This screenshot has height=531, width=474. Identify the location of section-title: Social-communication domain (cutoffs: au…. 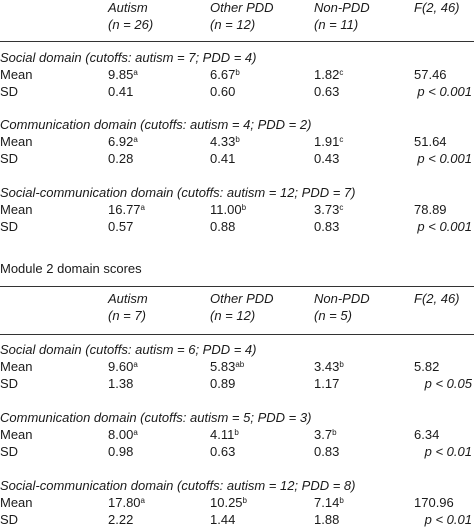
(178, 192).